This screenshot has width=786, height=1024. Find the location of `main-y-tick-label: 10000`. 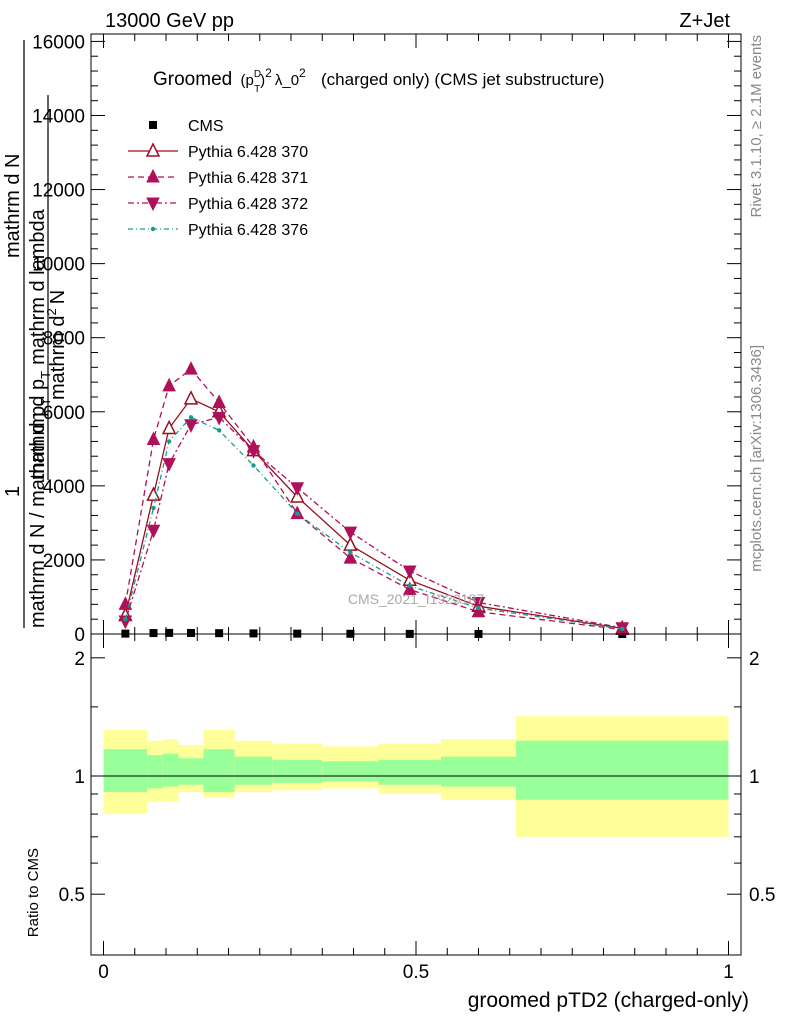

main-y-tick-label: 10000 is located at coordinates (58, 265).